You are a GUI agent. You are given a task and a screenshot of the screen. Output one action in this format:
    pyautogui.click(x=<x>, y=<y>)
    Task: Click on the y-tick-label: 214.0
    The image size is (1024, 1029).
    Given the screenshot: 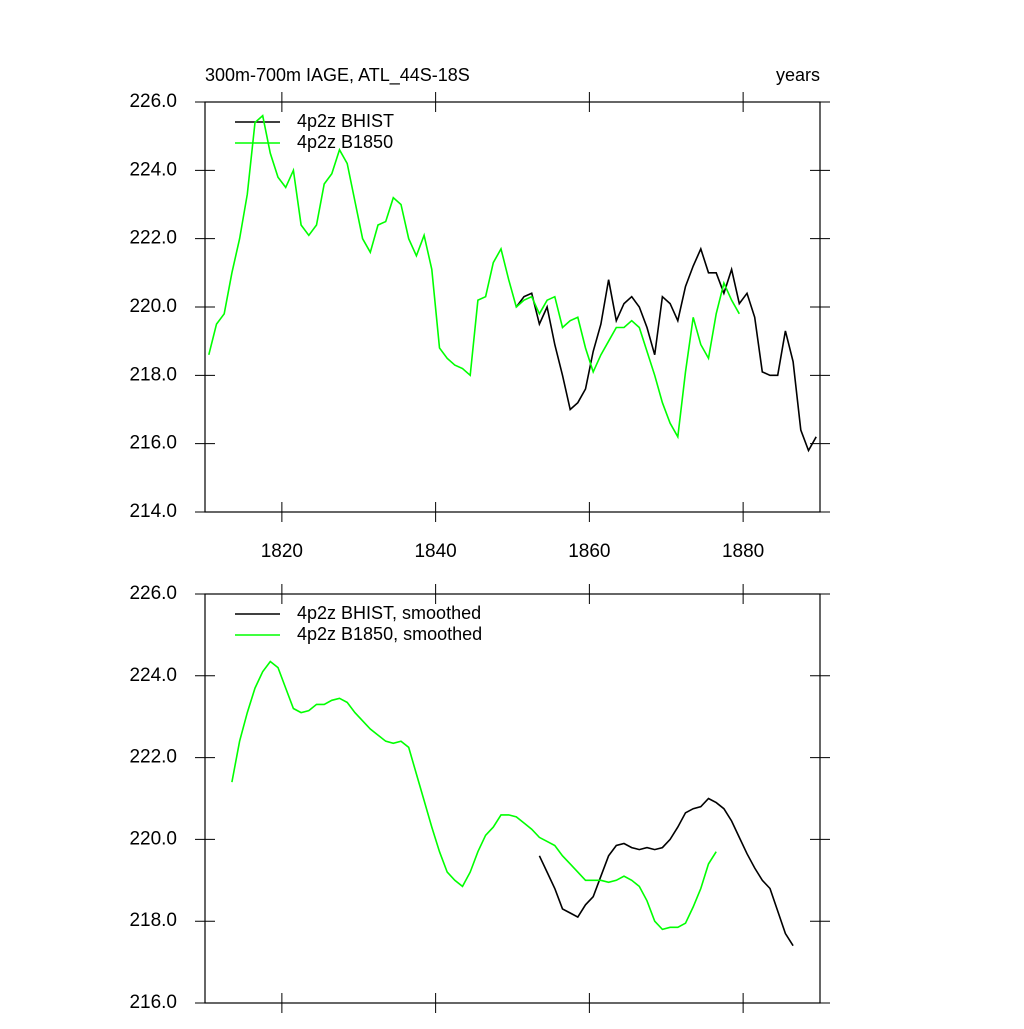 What is the action you would take?
    pyautogui.click(x=153, y=511)
    